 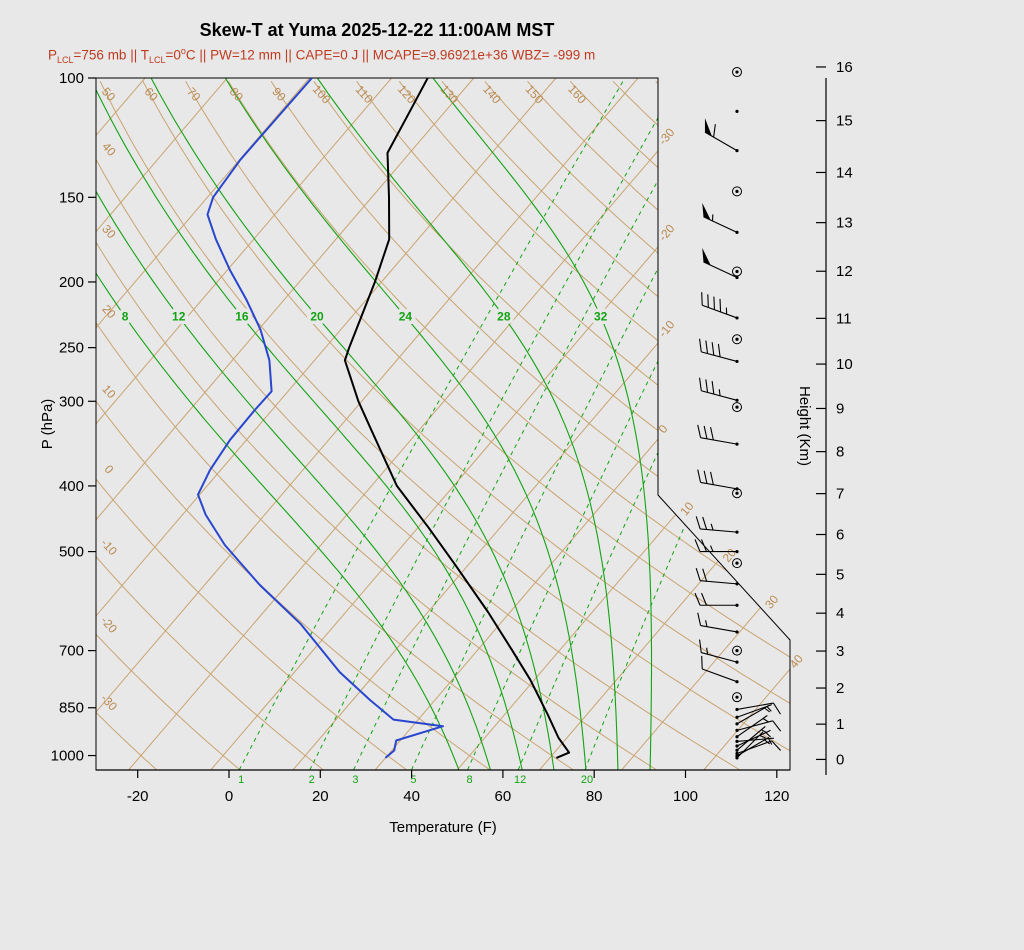 I want to click on svg-text: 11, so click(x=844, y=318).